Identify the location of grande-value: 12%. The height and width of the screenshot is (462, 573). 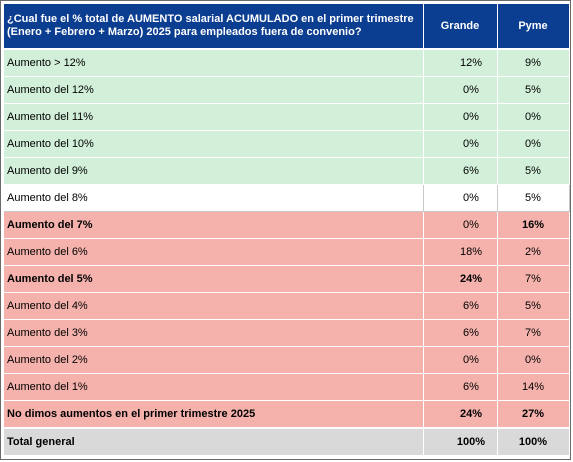
(460, 63).